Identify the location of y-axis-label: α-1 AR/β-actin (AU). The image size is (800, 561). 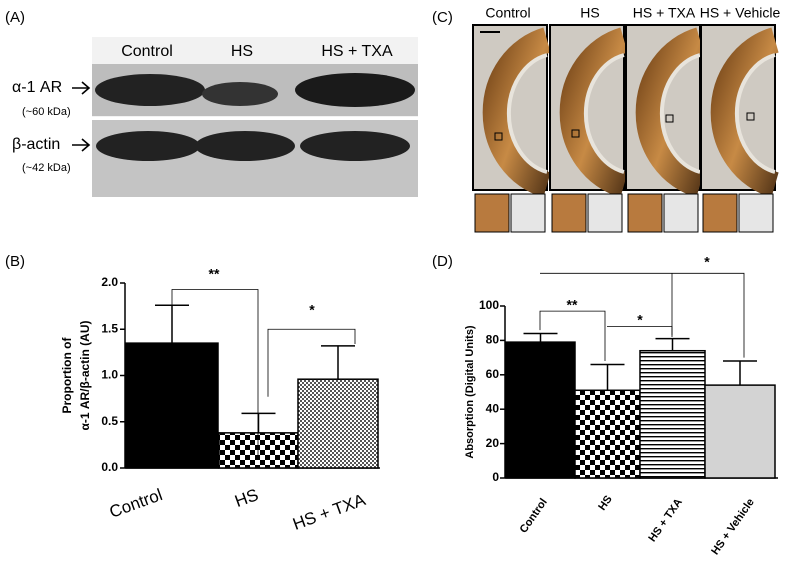
(85, 375).